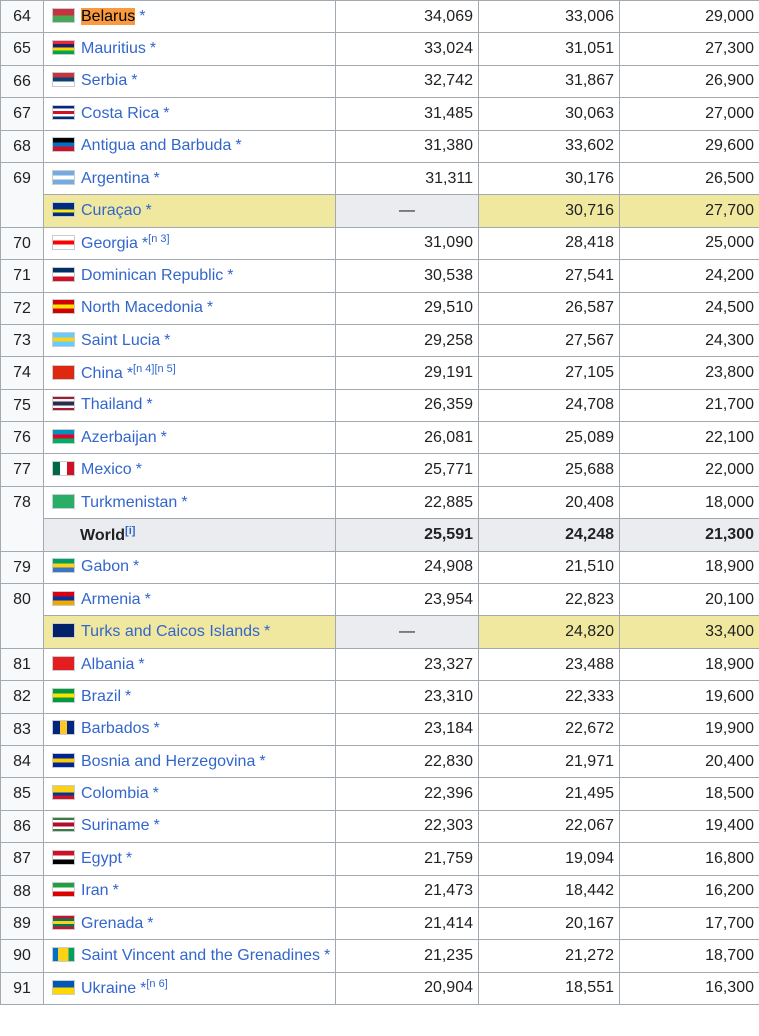 This screenshot has height=1036, width=759. I want to click on table-row: 76 Azerbaijan * 26,081 25,089 22,100, so click(379, 438).